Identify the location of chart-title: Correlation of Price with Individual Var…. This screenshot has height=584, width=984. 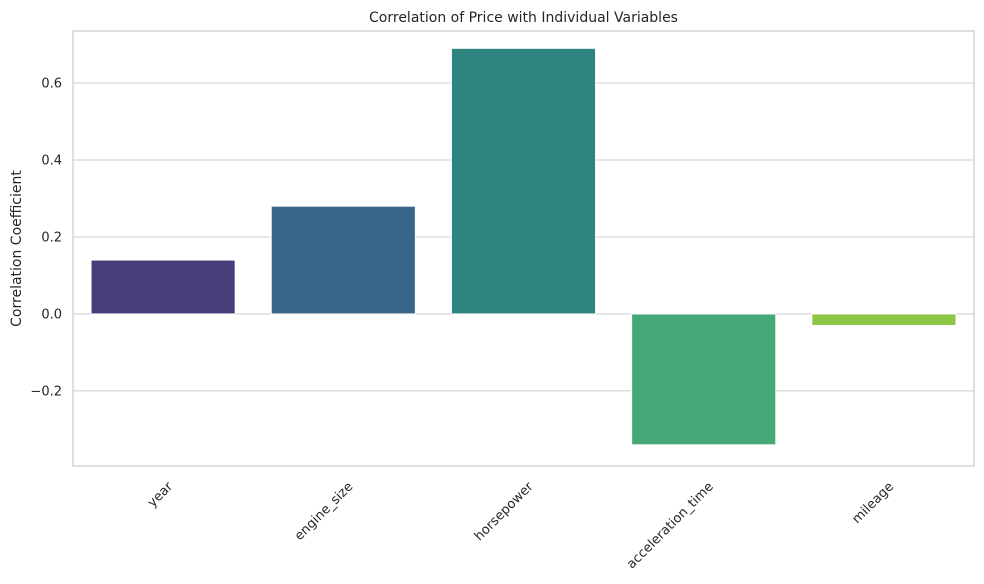
(523, 18).